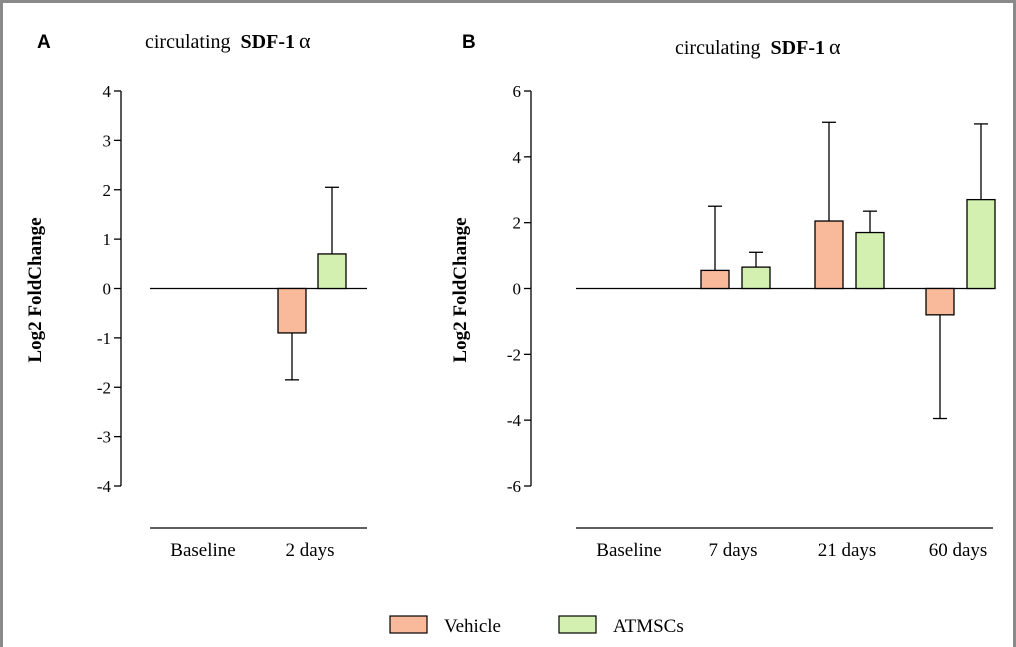 The width and height of the screenshot is (1016, 647). Describe the element at coordinates (798, 48) in the screenshot. I see `panel-b-title-bold: SDF-1` at that location.